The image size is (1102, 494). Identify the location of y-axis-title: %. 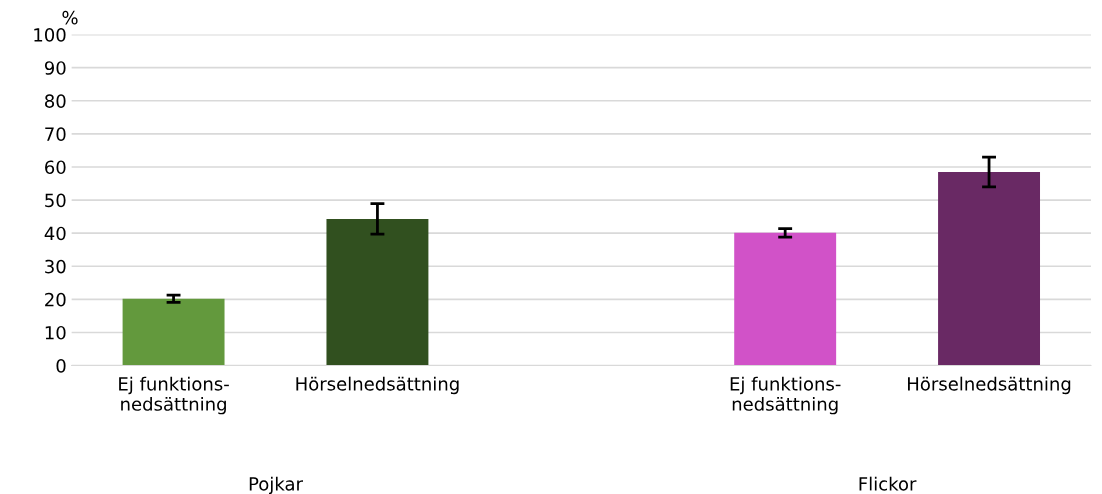
(70, 17).